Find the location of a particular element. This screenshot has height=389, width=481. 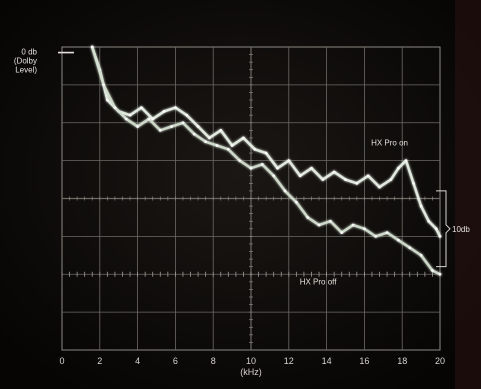

right-bezel-edge is located at coordinates (468, 194).